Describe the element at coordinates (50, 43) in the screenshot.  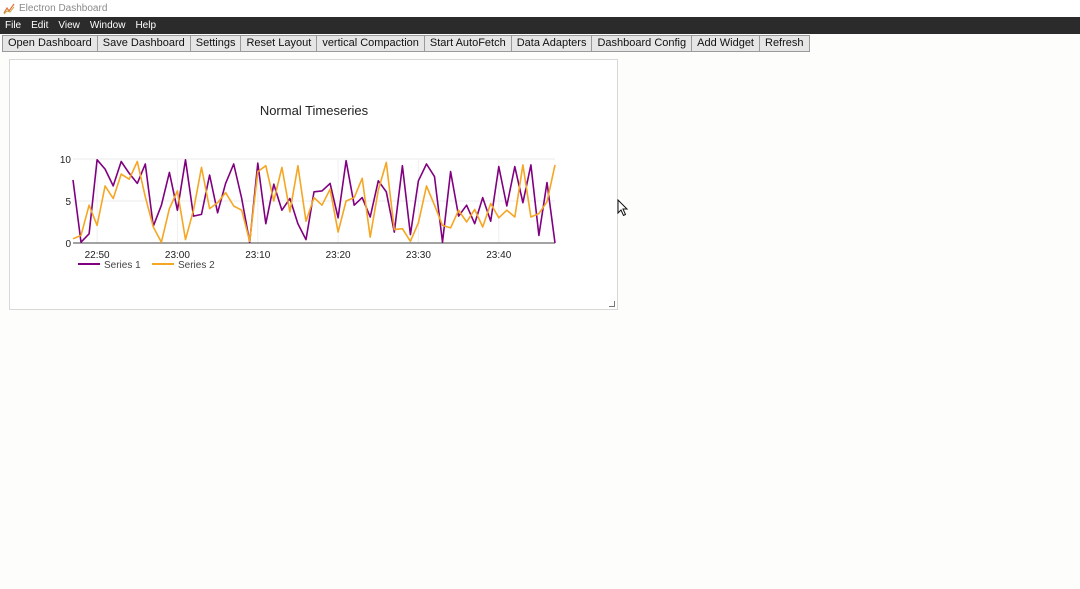
I see `open-dashboard-button: Open Dashboard` at that location.